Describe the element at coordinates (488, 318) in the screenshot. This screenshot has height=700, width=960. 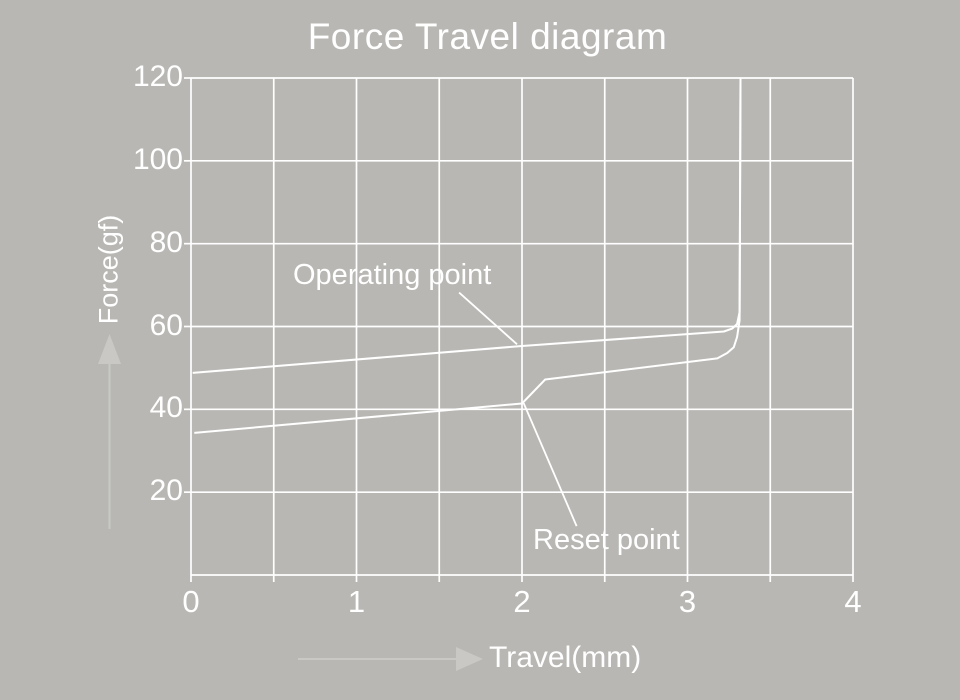
I see `operating-point-leader-line` at that location.